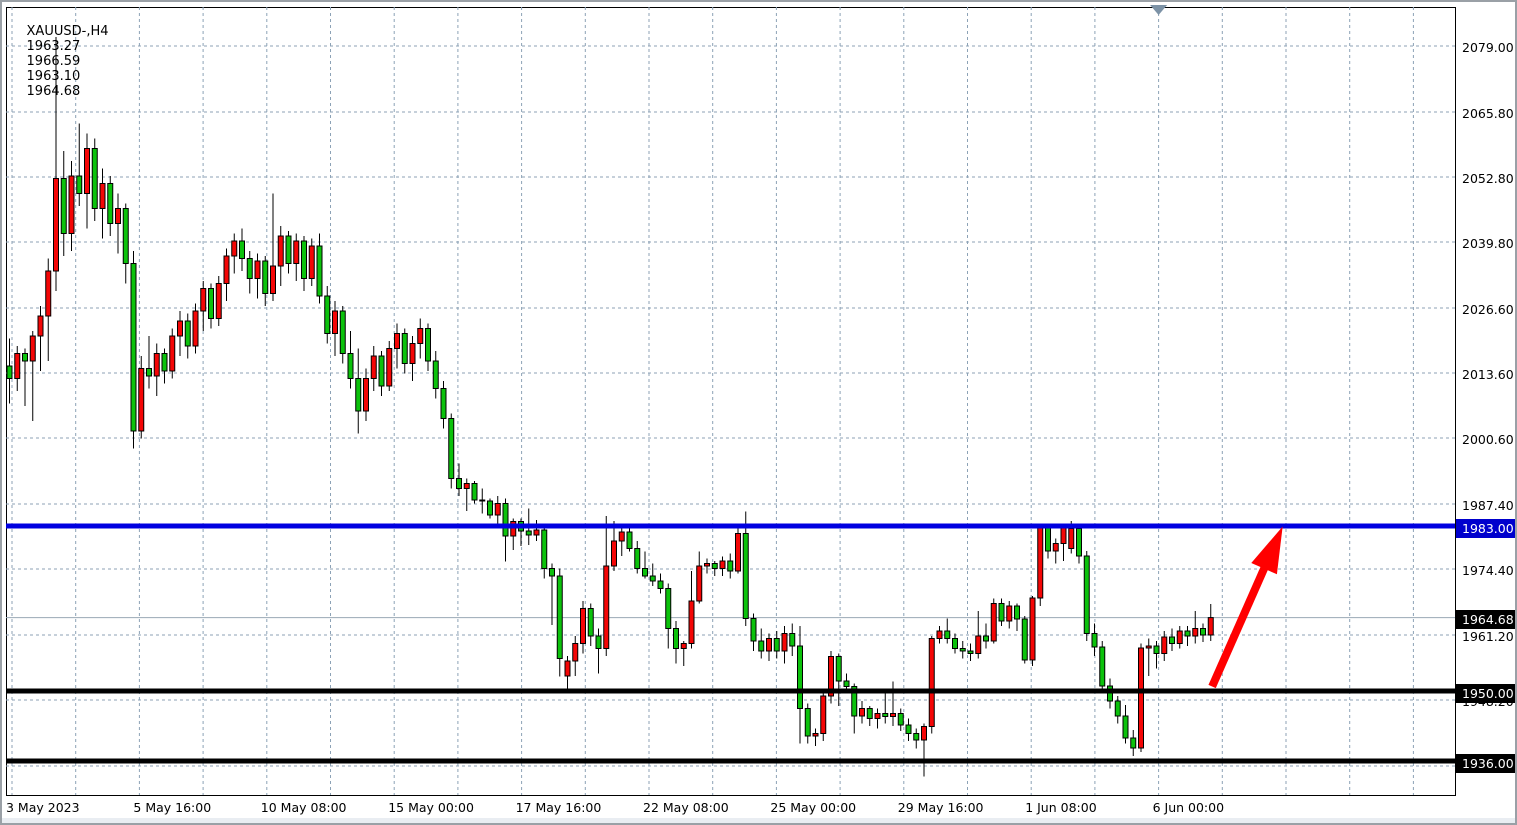  I want to click on price-axis-label: 2065.80, so click(1488, 113).